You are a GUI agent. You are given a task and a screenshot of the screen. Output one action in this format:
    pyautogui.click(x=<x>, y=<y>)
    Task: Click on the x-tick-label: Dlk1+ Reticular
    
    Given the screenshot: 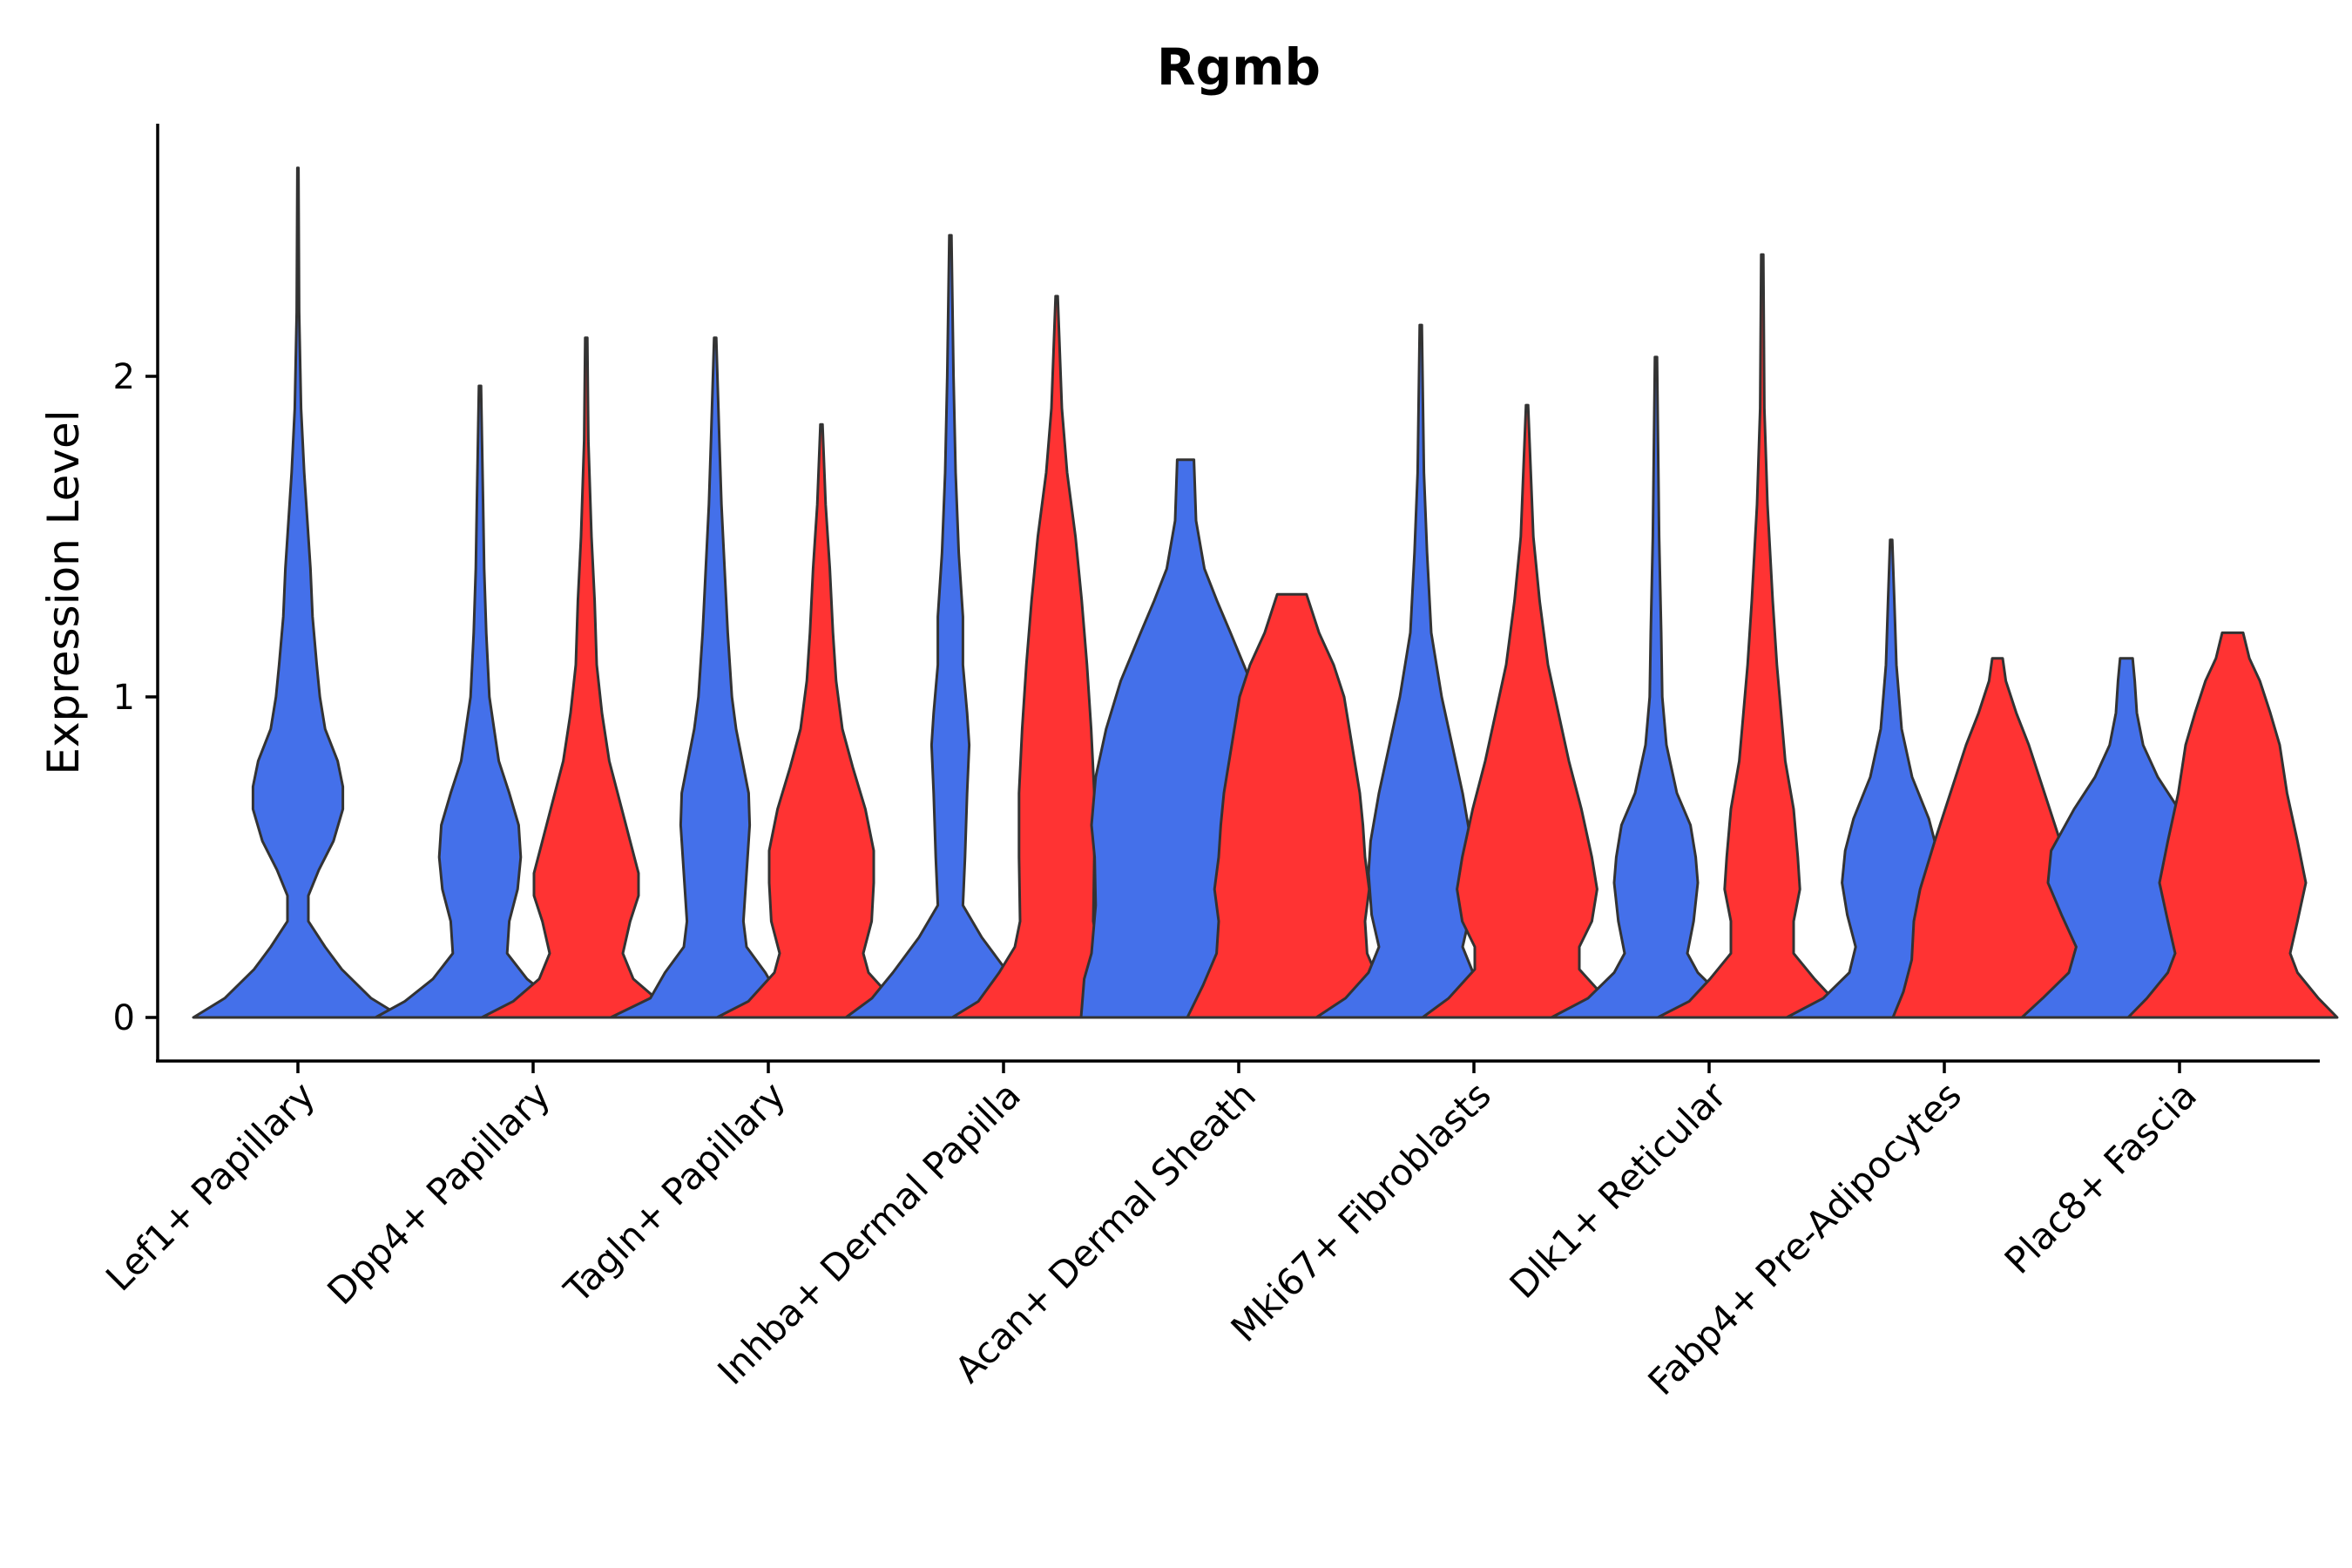 What is the action you would take?
    pyautogui.click(x=1618, y=1190)
    